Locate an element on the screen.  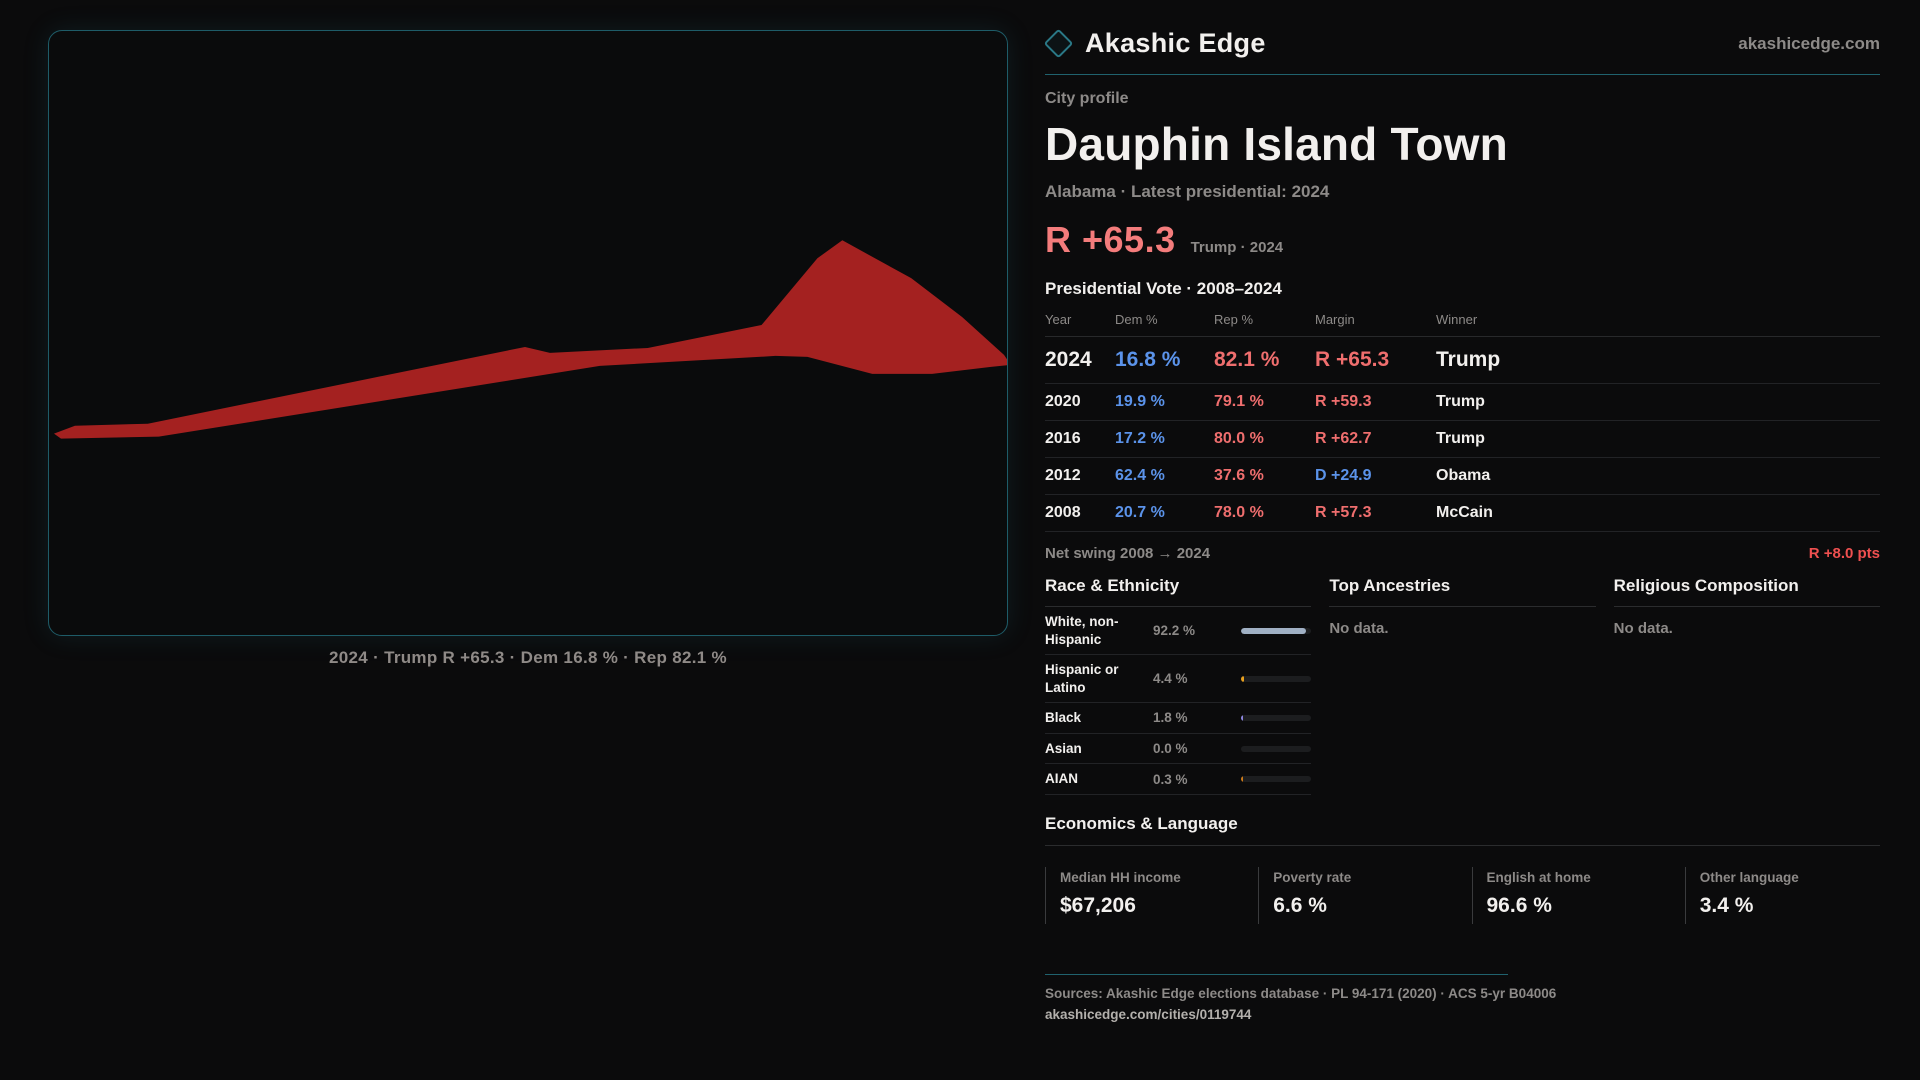
stat-card: Other language 3.4 % is located at coordinates (1782, 895).